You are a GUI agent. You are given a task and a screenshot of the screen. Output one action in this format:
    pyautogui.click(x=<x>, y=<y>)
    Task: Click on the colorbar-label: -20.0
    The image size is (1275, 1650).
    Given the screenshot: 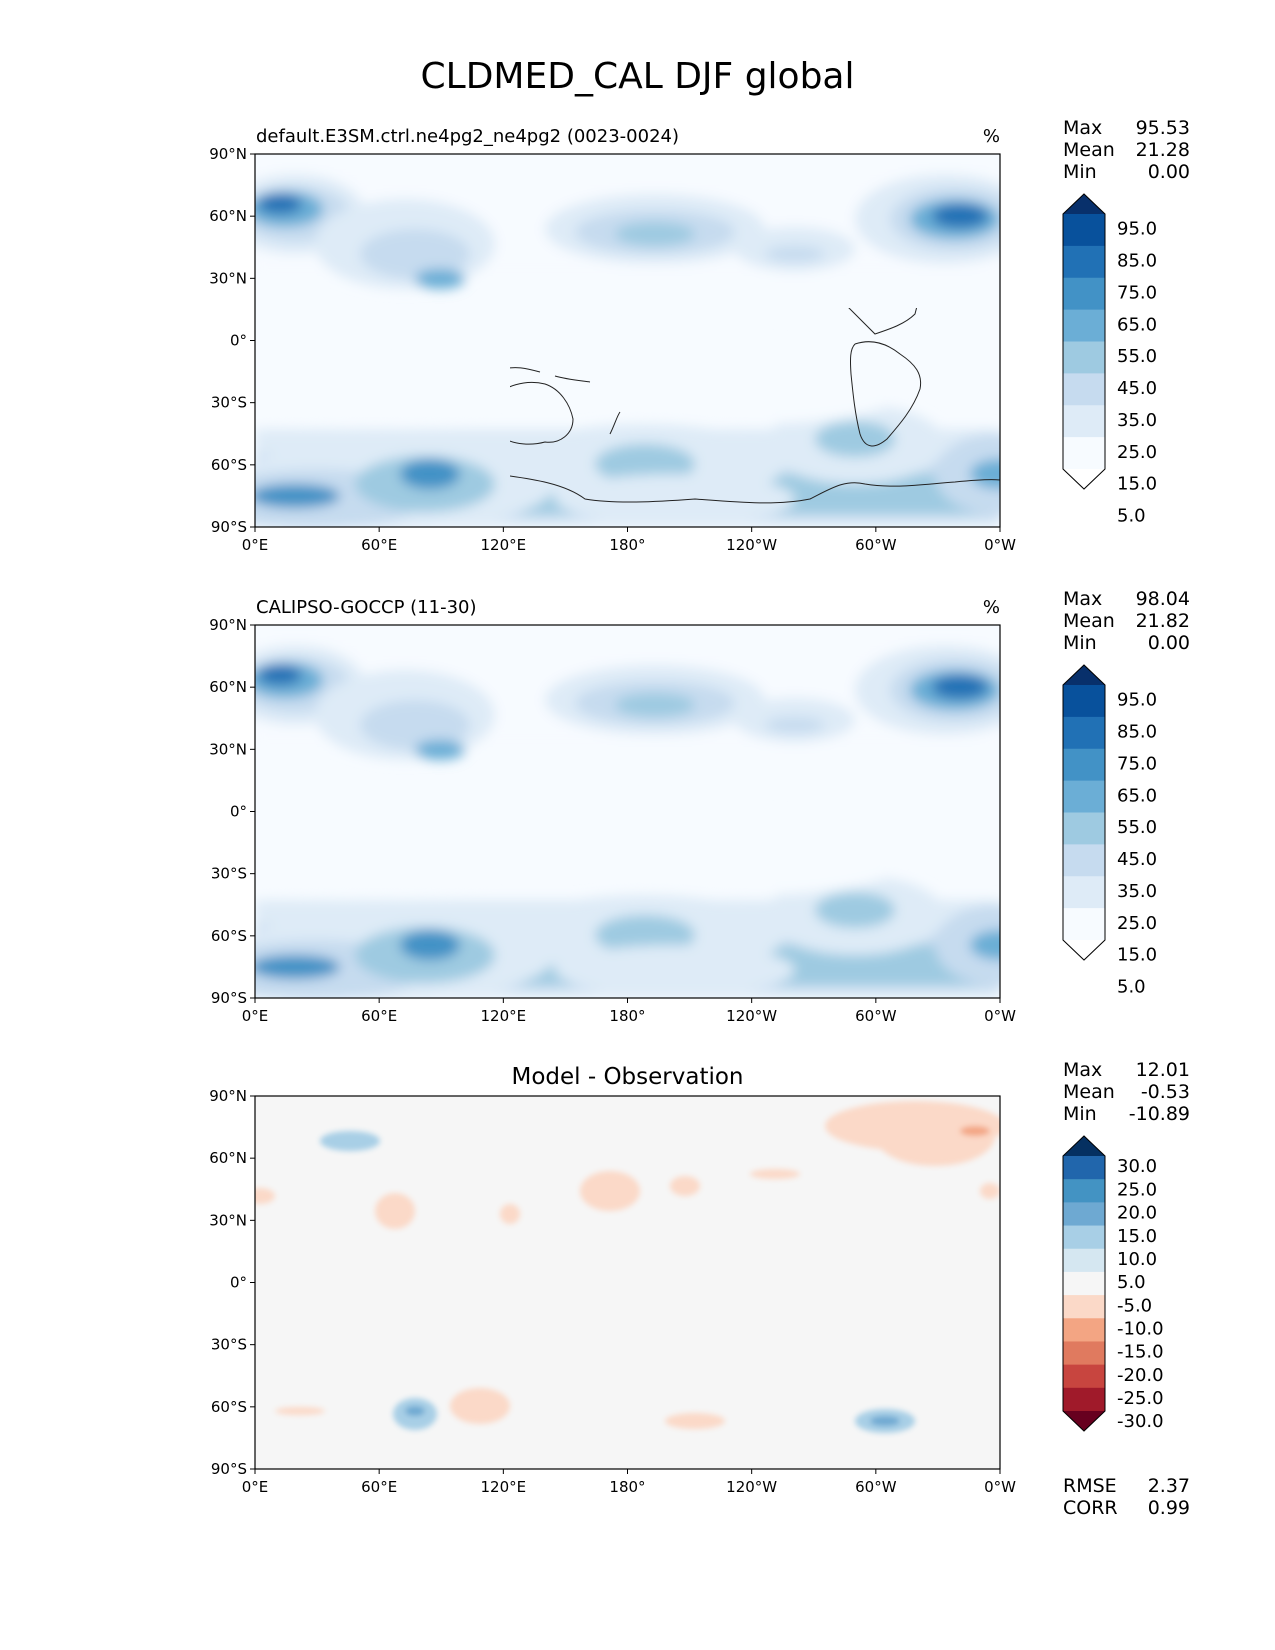 What is the action you would take?
    pyautogui.click(x=1140, y=1375)
    